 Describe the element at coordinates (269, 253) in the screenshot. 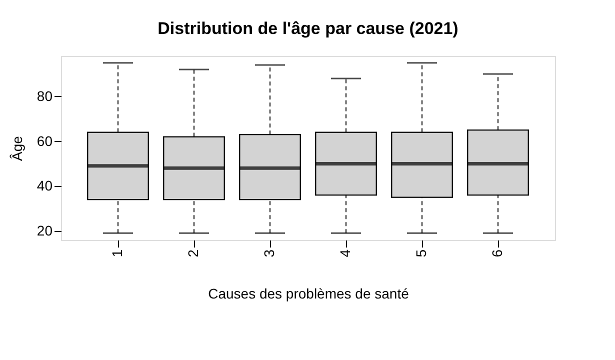

I see `x-tick-label: 3` at that location.